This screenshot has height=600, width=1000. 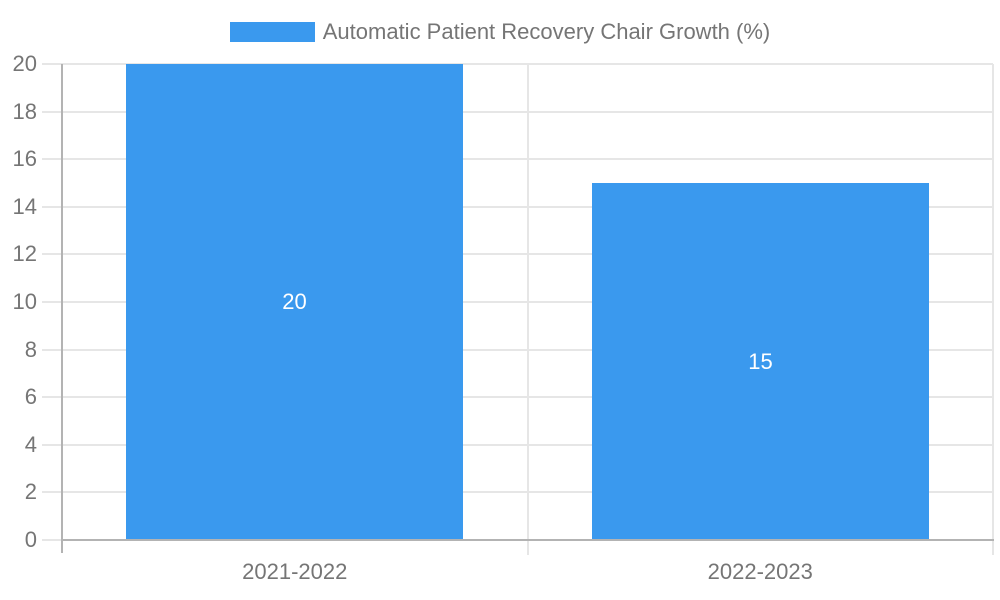 I want to click on y-tick-label: 6, so click(x=30, y=397).